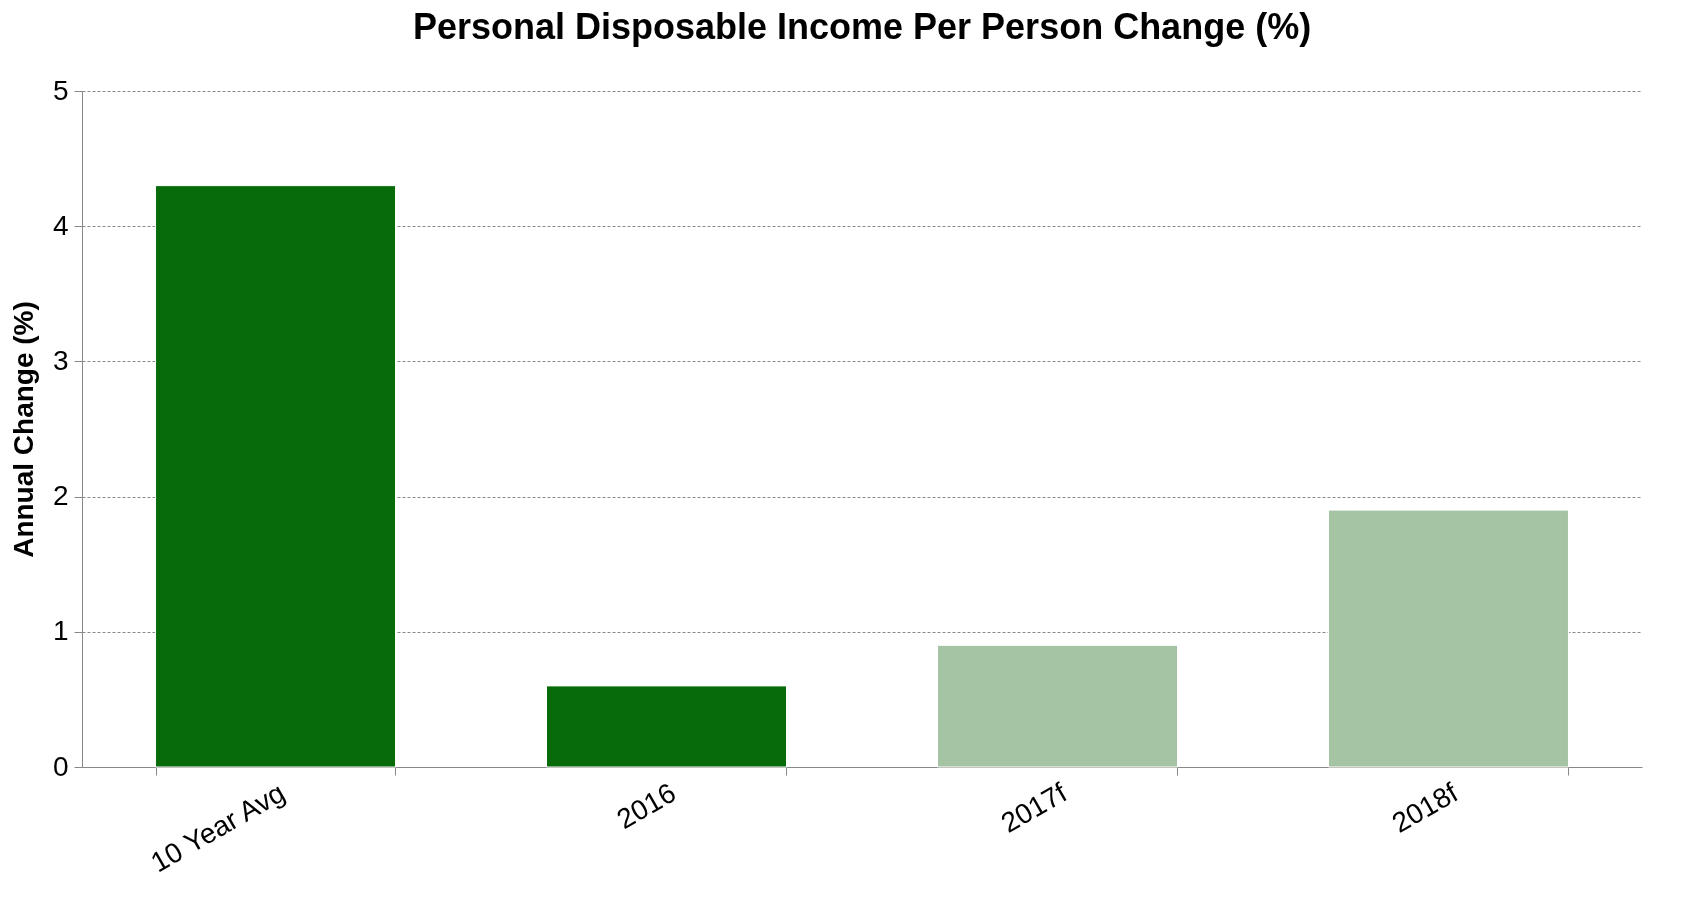 The image size is (1700, 906). Describe the element at coordinates (60, 225) in the screenshot. I see `y-tick-label: 4` at that location.